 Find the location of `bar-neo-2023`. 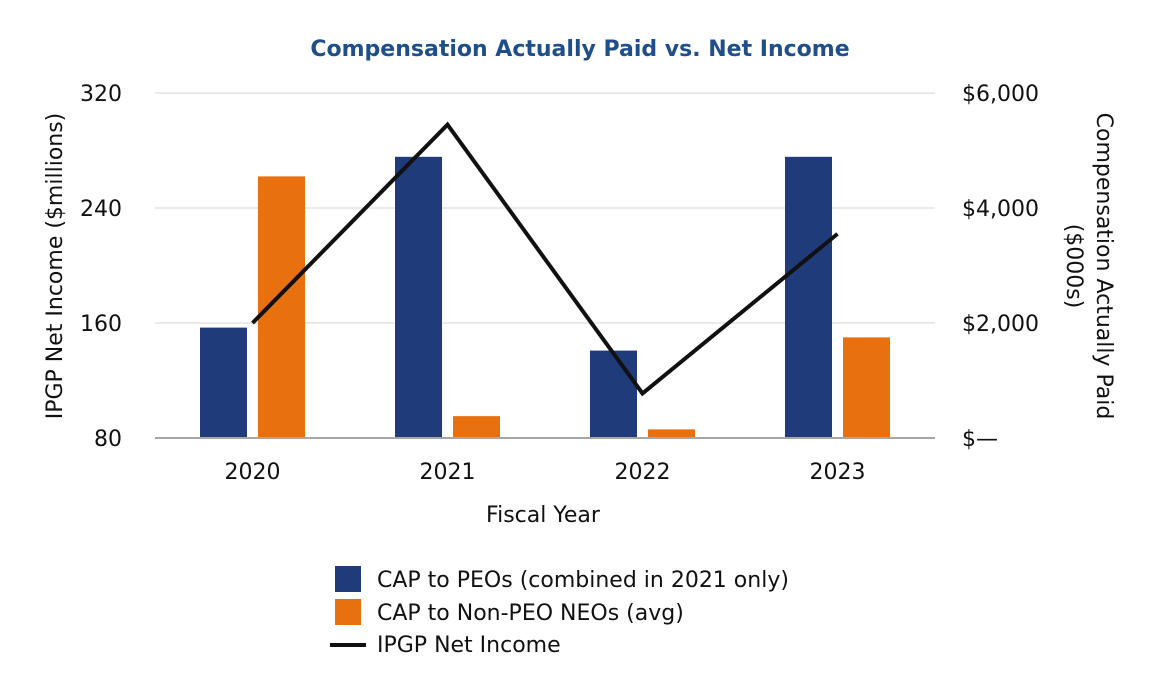

bar-neo-2023 is located at coordinates (866, 387).